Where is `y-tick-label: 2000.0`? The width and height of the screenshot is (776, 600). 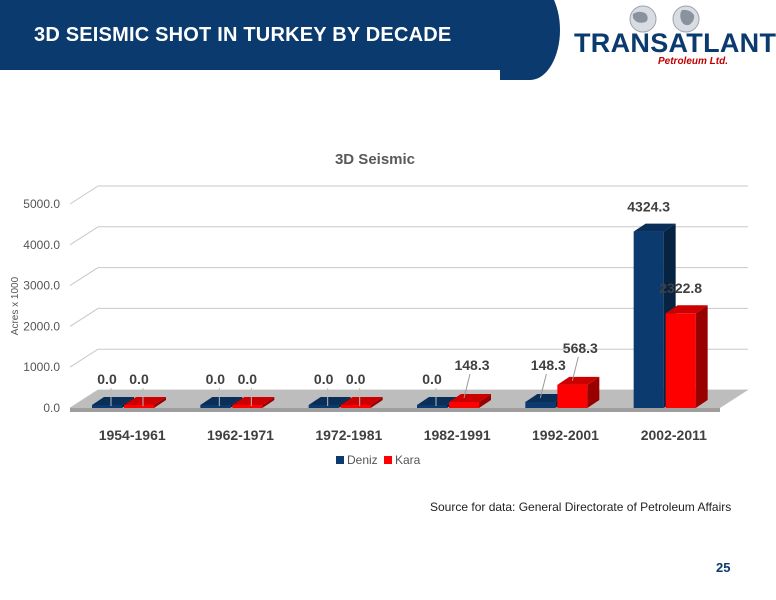 y-tick-label: 2000.0 is located at coordinates (41, 326).